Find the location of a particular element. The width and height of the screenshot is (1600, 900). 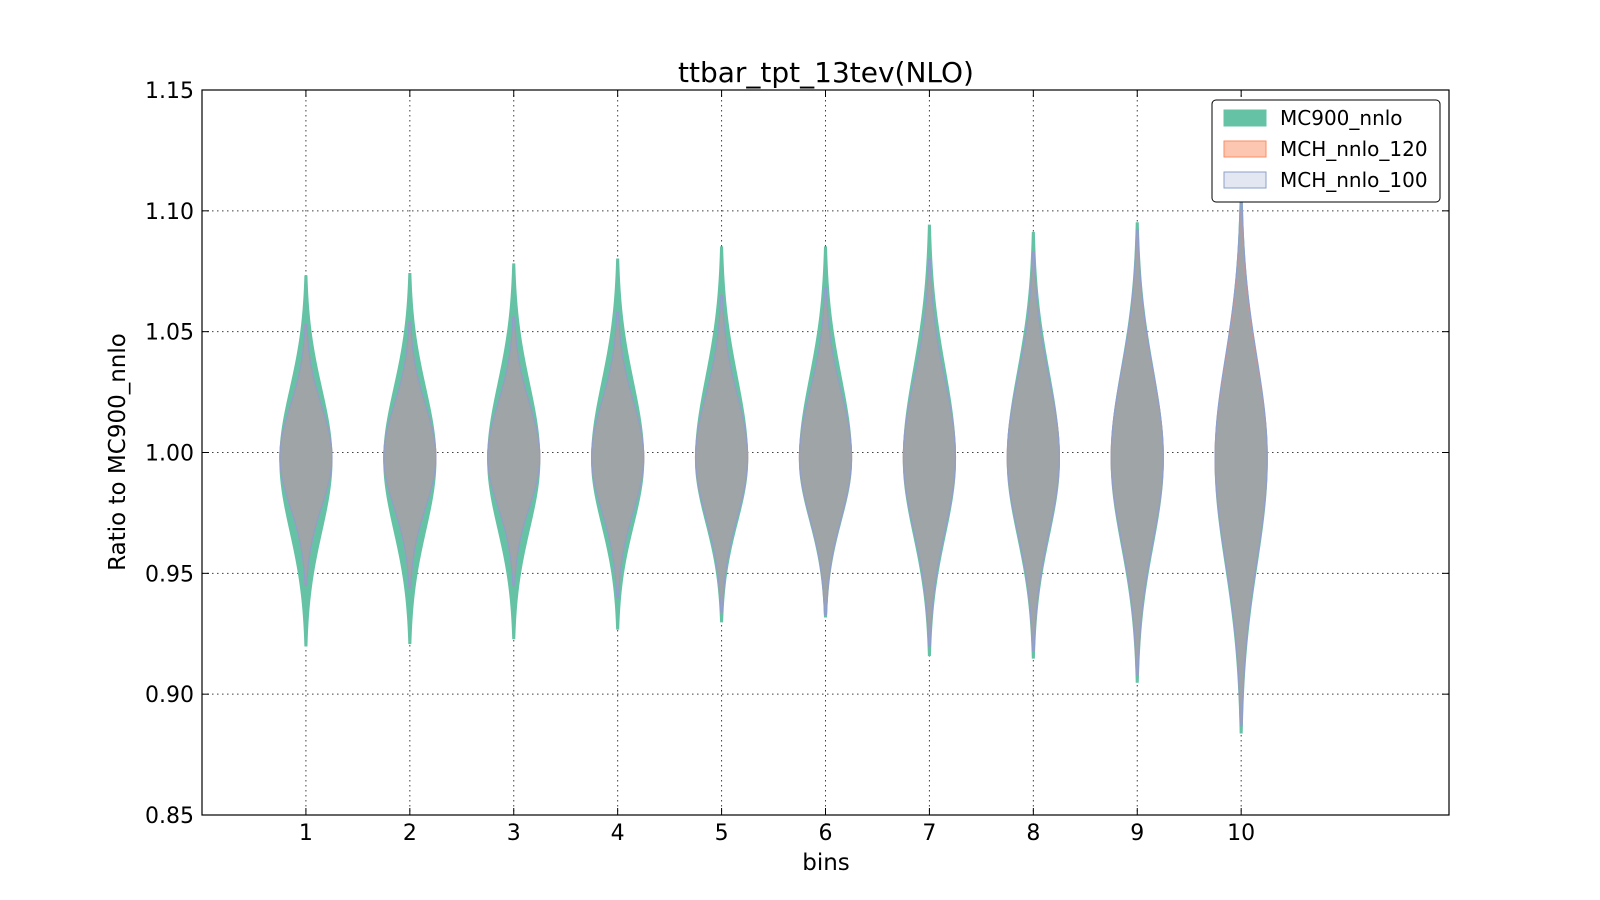

x-tick-label: 9 is located at coordinates (1137, 833).